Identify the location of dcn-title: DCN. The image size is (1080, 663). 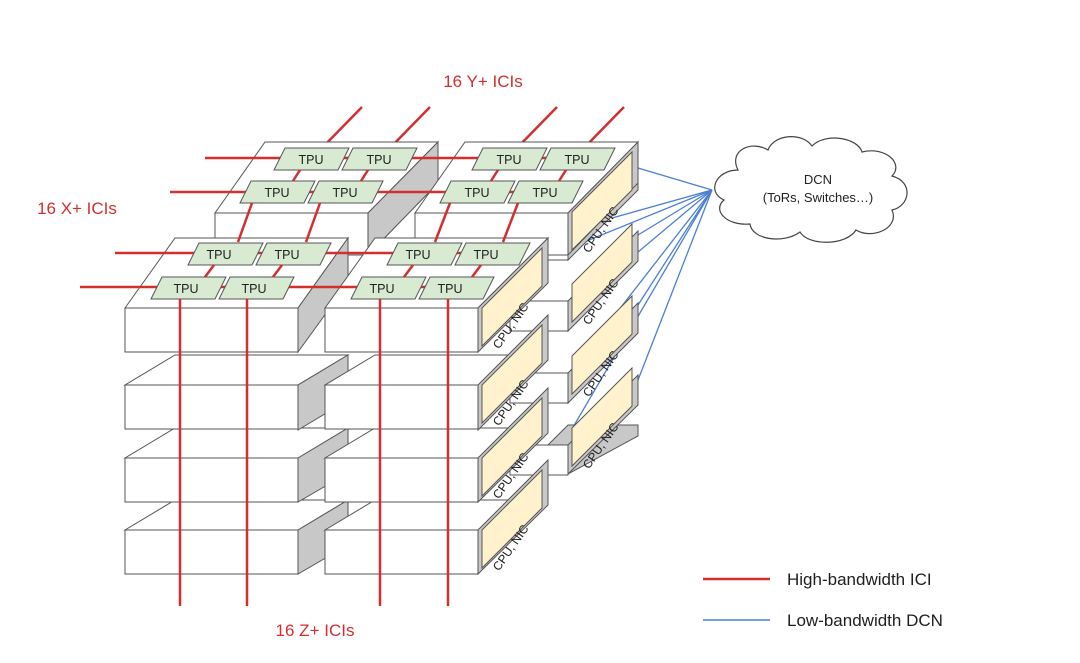
(818, 179).